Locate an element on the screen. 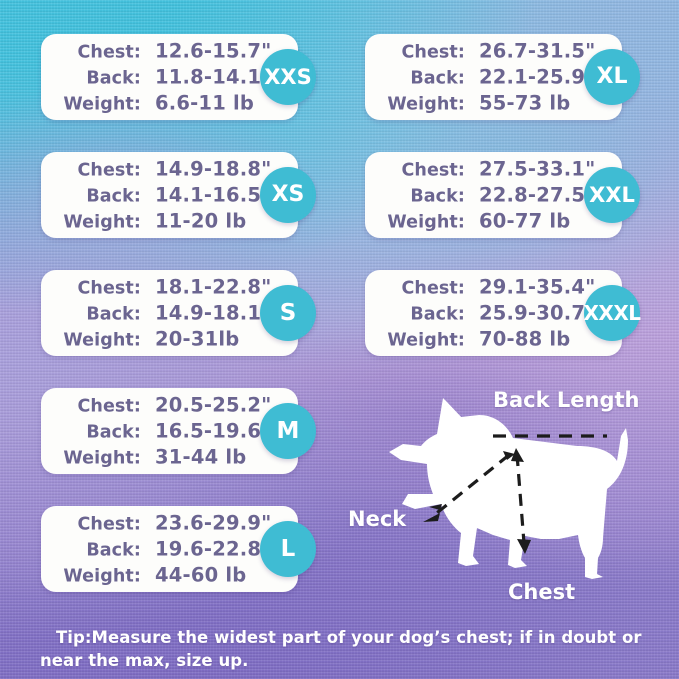 This screenshot has width=679, height=679. back-value: 14.1-16.5" is located at coordinates (213, 195).